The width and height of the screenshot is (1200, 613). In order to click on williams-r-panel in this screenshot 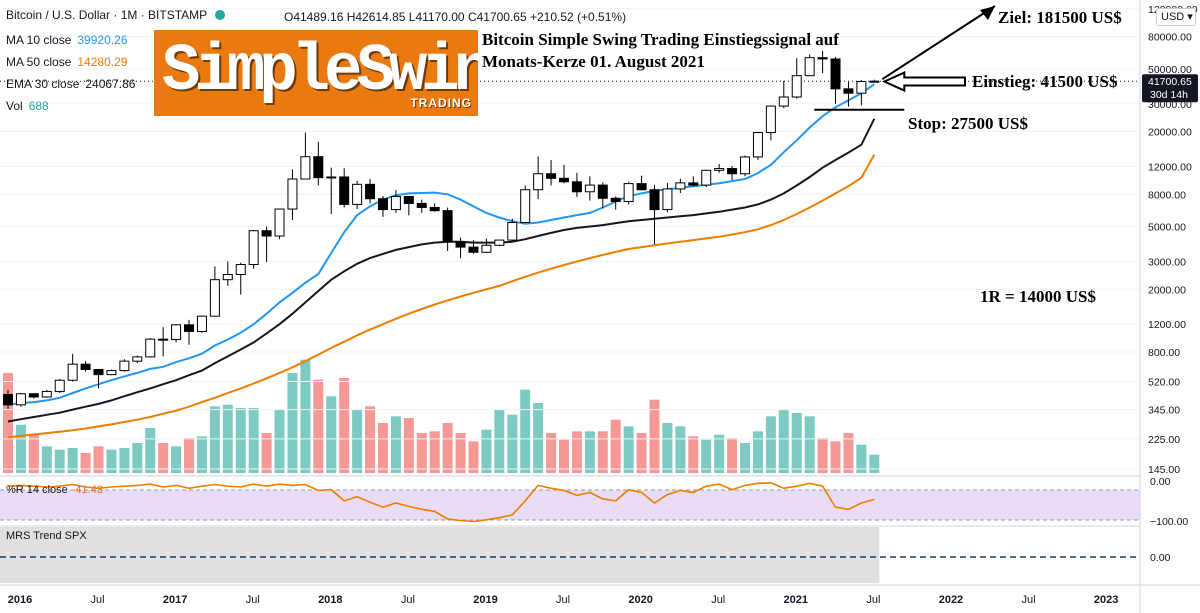, I will do `click(600, 499)`.